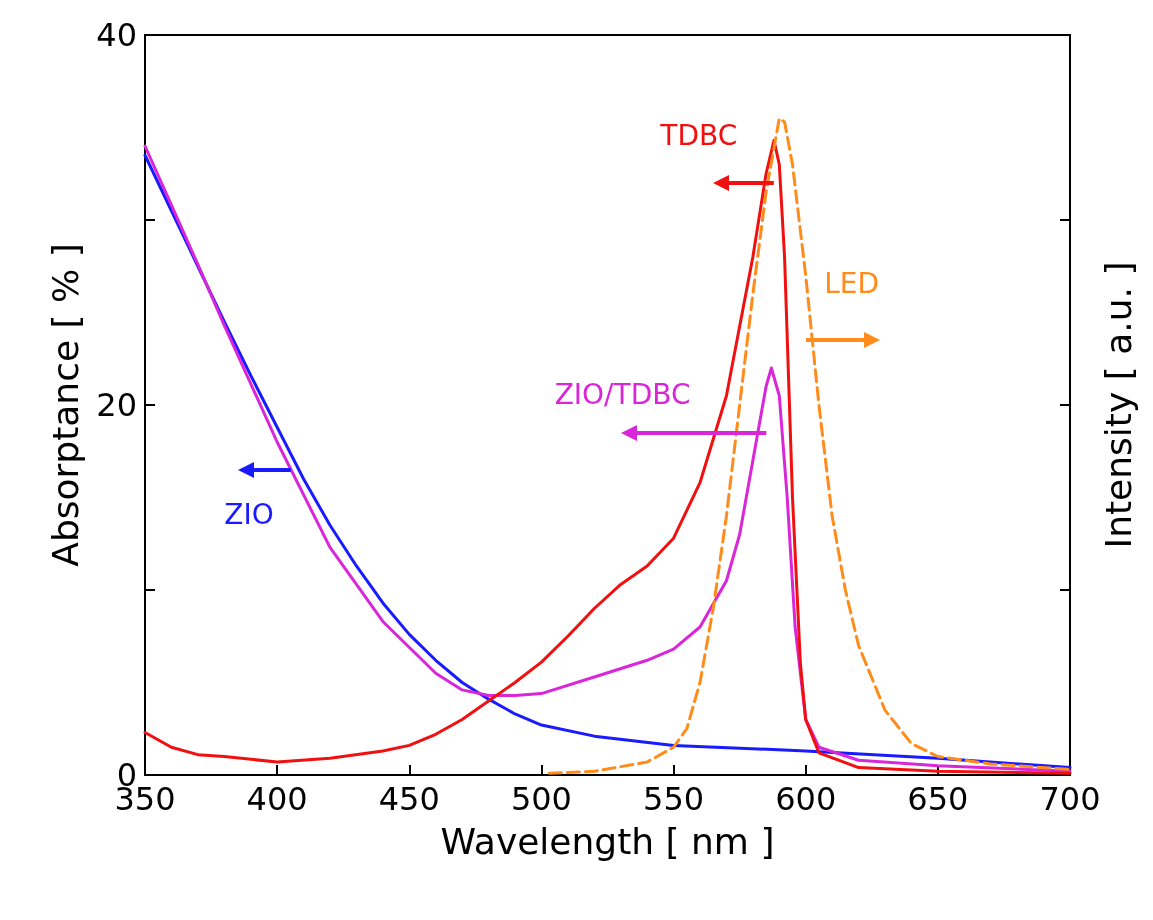  I want to click on legend-label: ZIO, so click(249, 514).